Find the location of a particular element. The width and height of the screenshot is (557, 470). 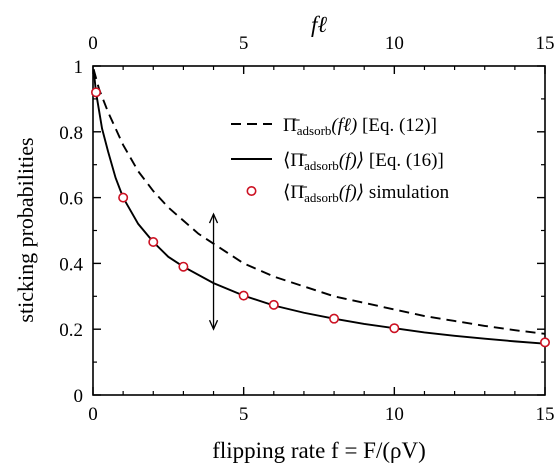

y-tick-label: 1 is located at coordinates (79, 67).